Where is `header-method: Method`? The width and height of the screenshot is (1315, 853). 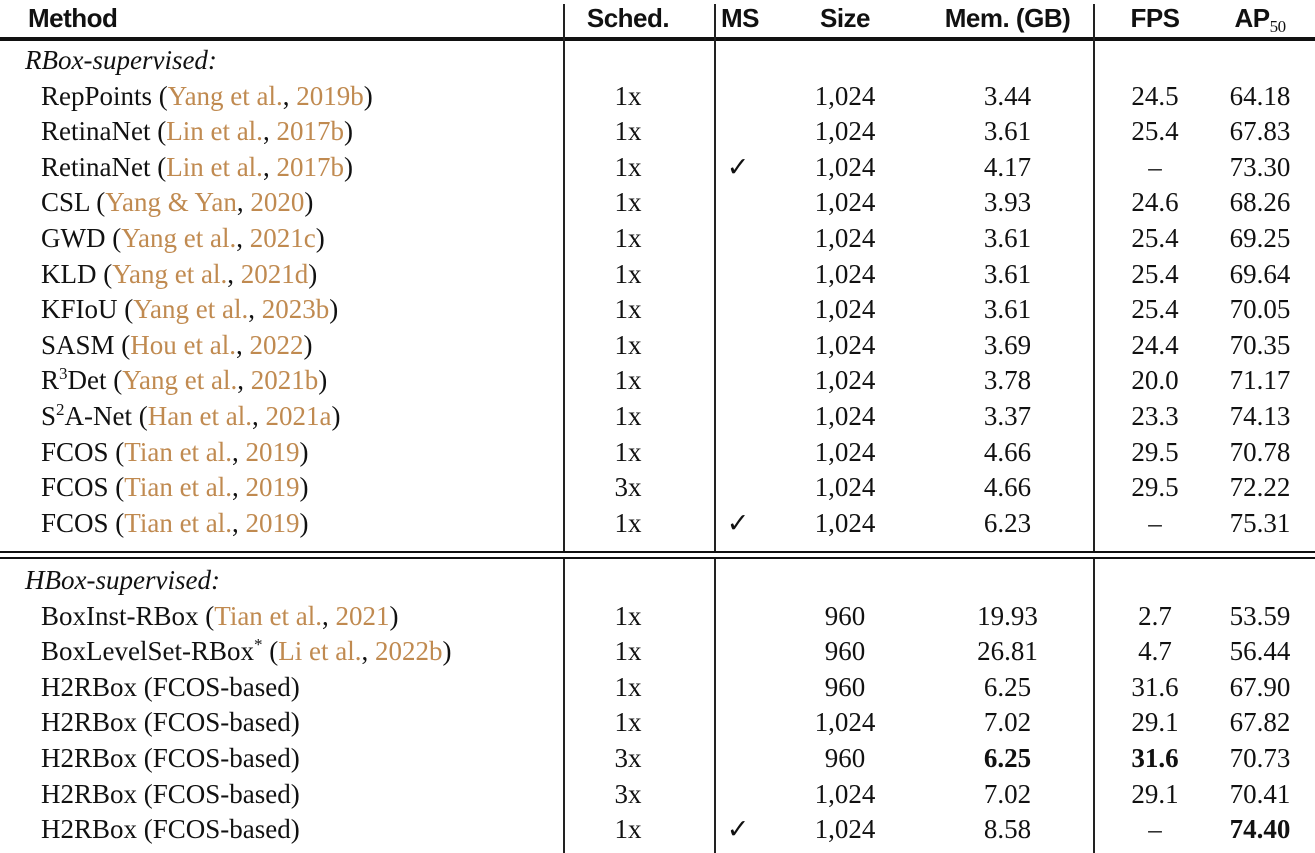
header-method: Method is located at coordinates (73, 18).